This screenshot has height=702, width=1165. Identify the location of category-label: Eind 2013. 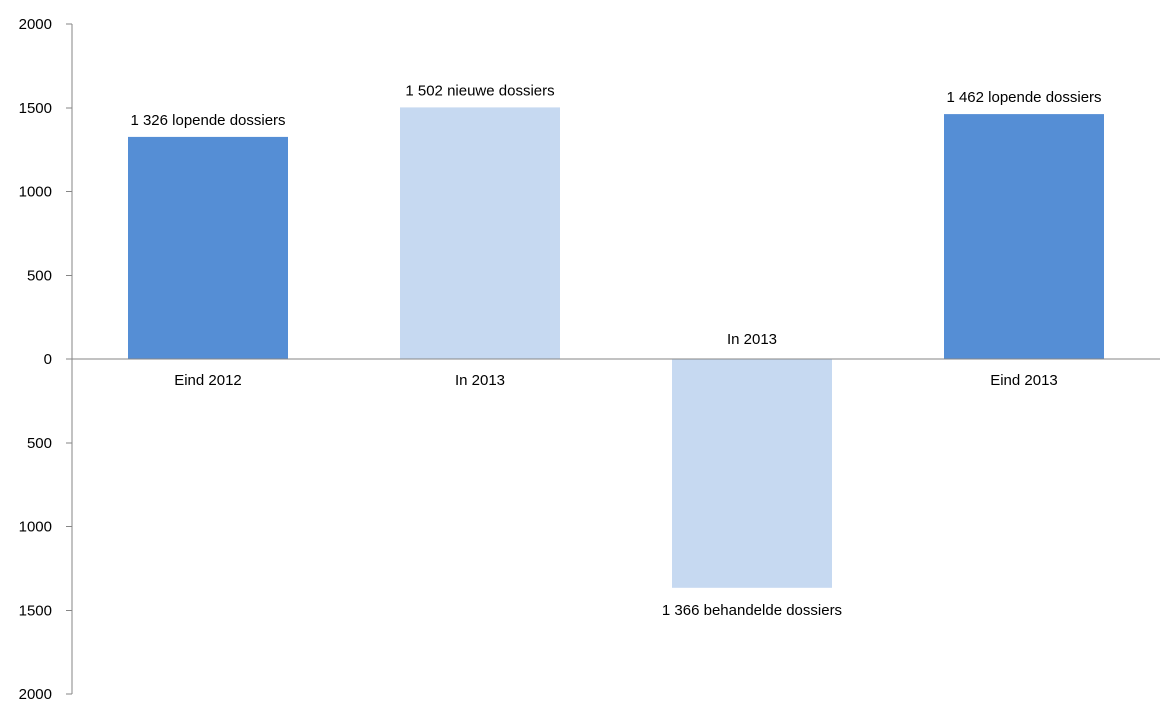
(1024, 380).